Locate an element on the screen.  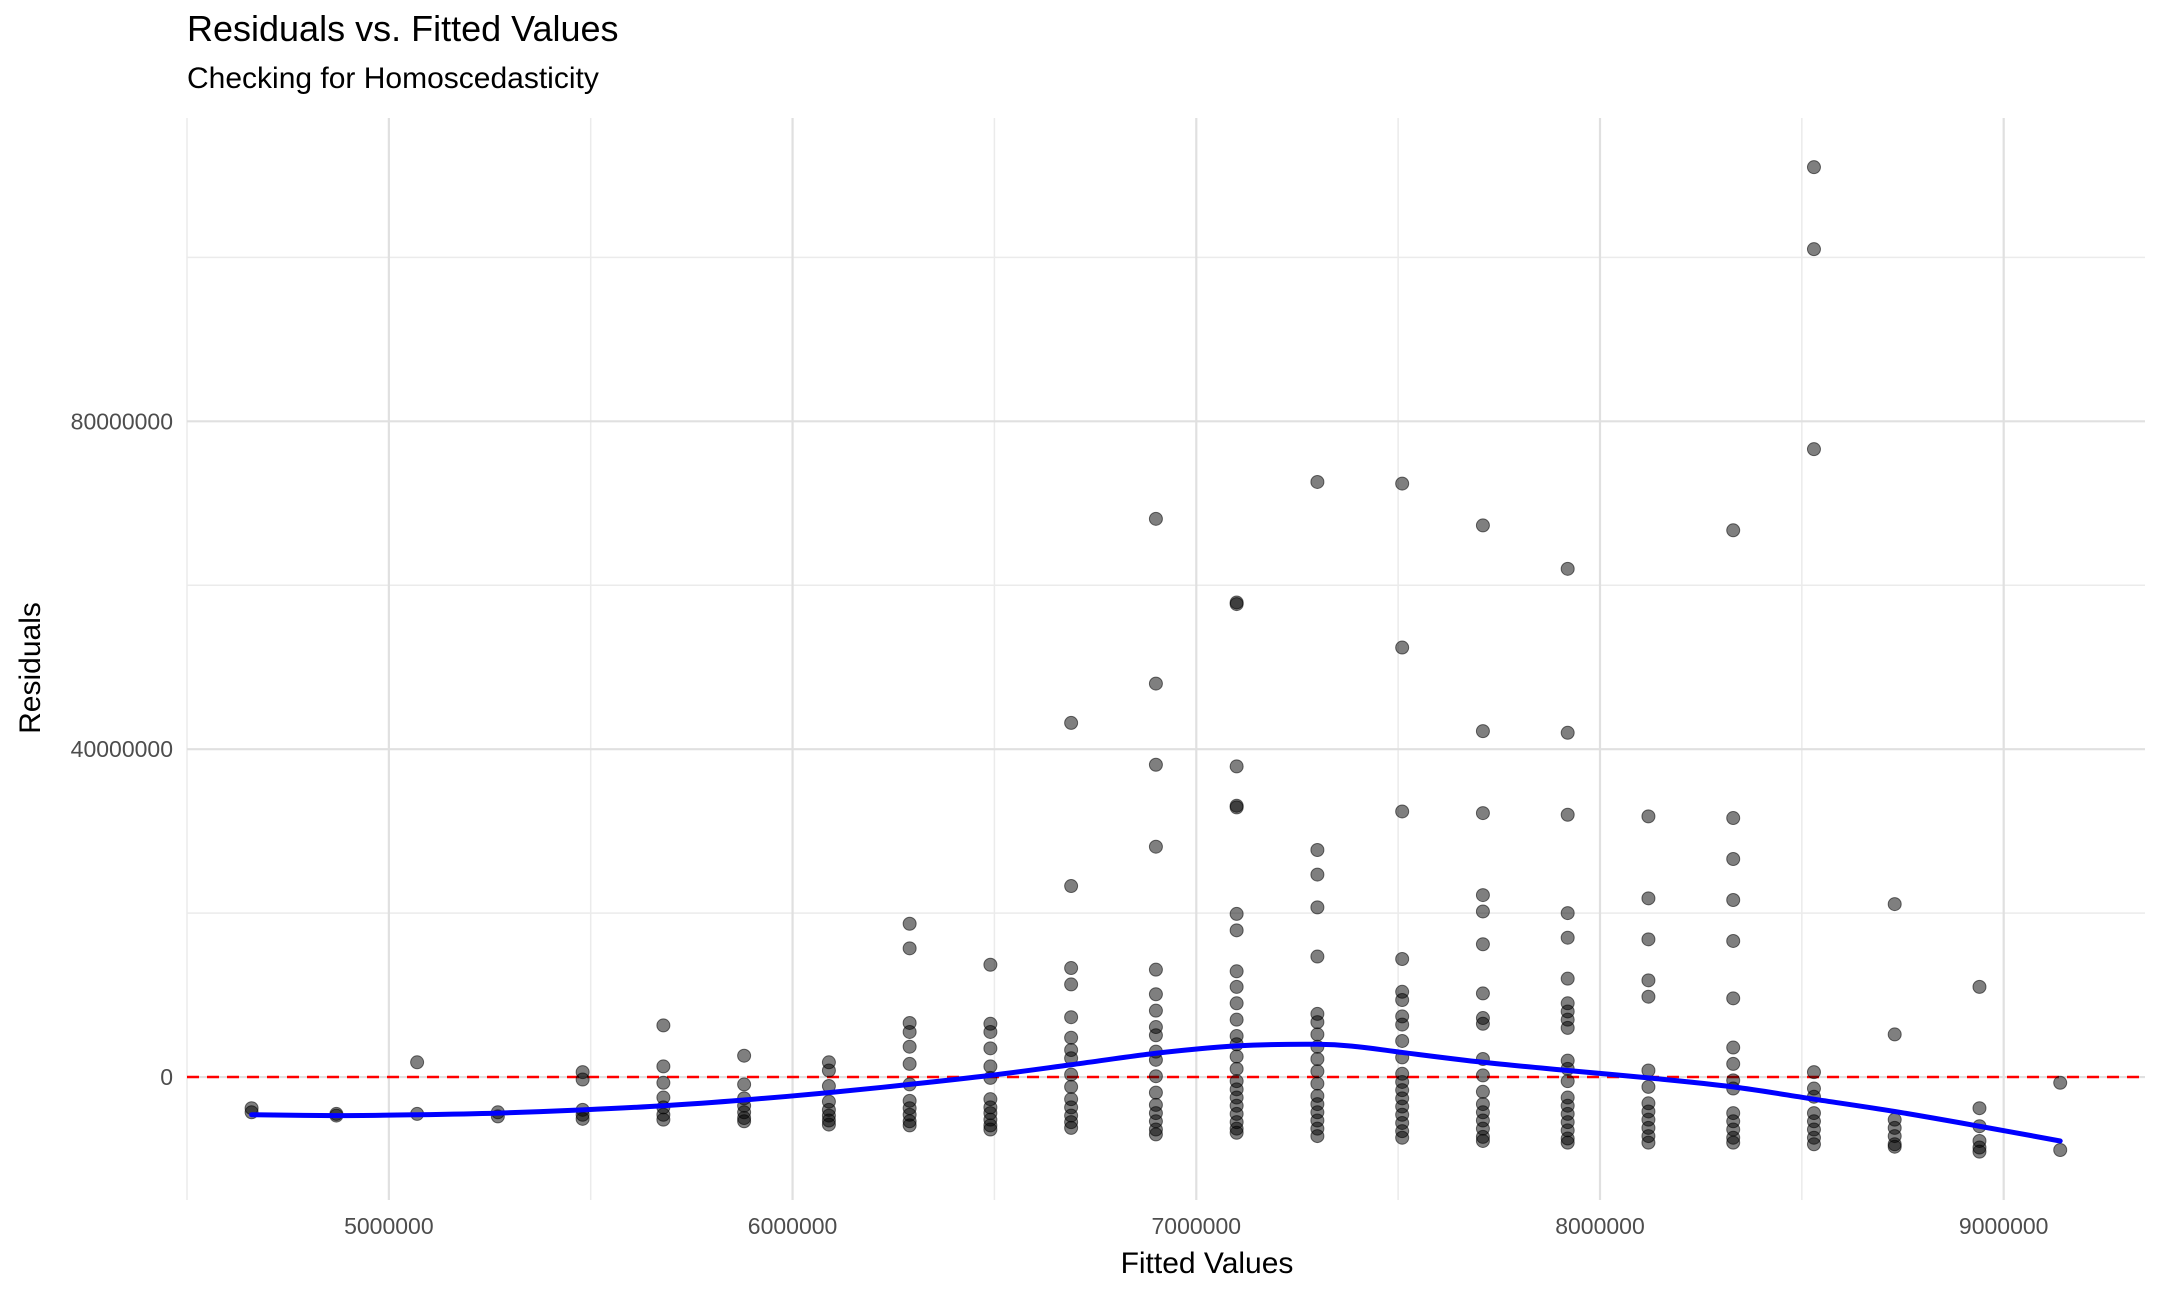
x-axis-title: Fitted Values is located at coordinates (1207, 1263).